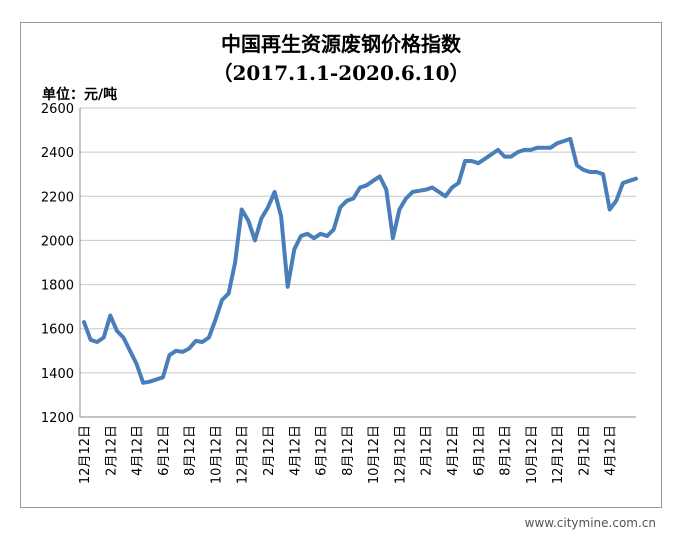 Image resolution: width=684 pixels, height=538 pixels. Describe the element at coordinates (57, 418) in the screenshot. I see `y-tick-label: 1200` at that location.